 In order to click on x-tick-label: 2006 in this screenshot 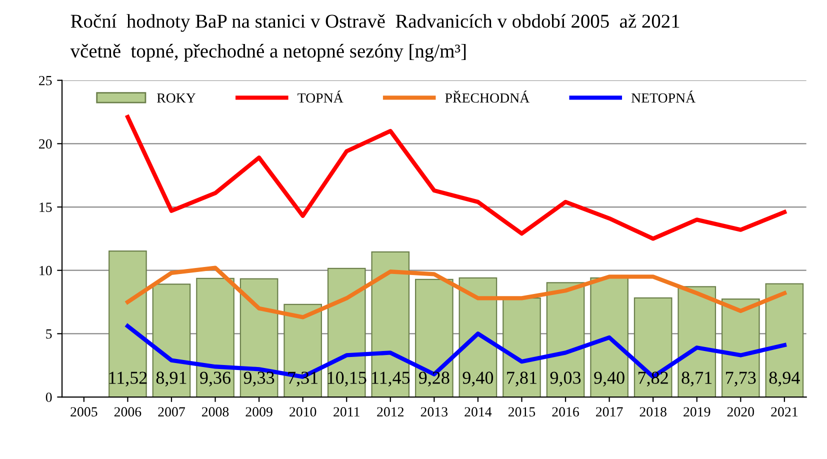, I will do `click(128, 412)`.